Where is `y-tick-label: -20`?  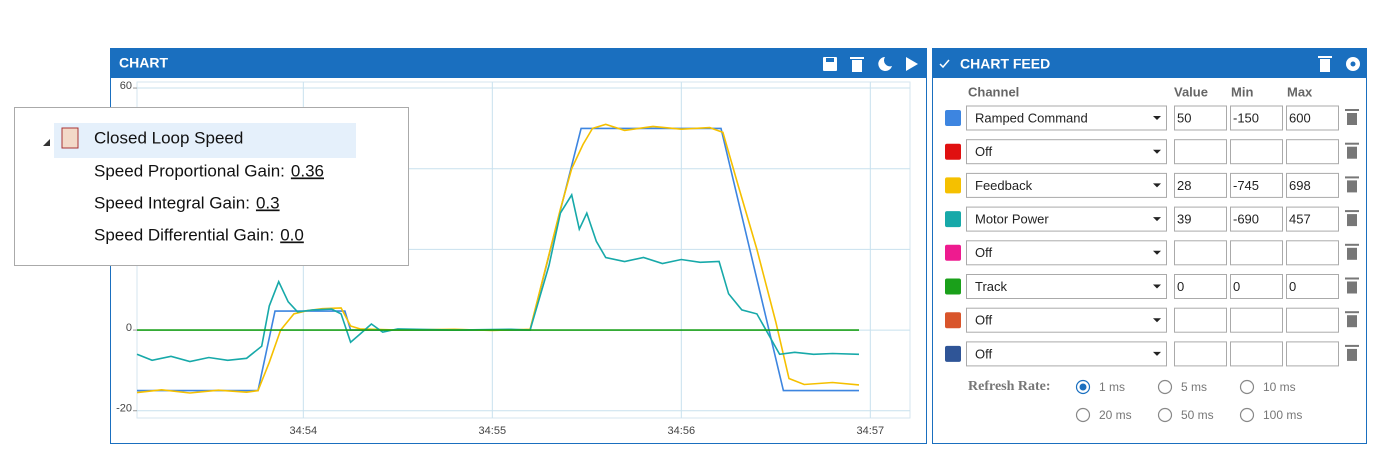 y-tick-label: -20 is located at coordinates (124, 409).